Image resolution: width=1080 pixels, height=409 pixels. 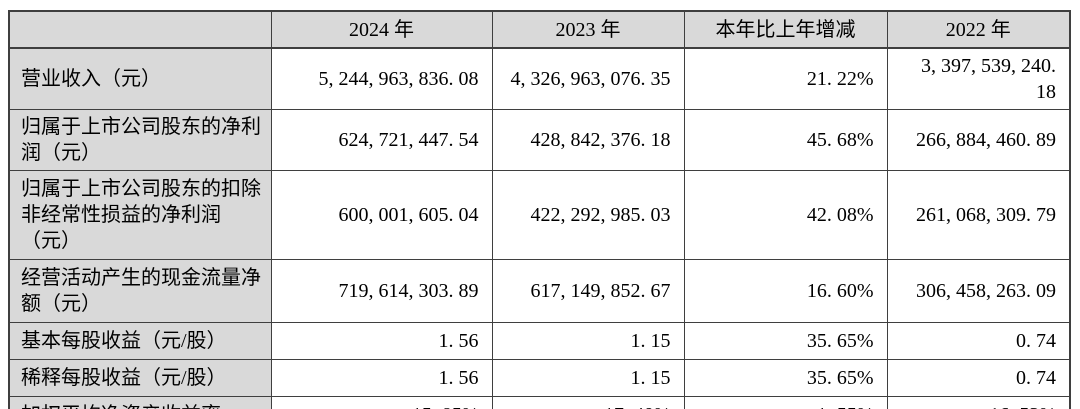 What do you see at coordinates (978, 140) in the screenshot?
I see `cell-2022: 266, 884, 460. 89` at bounding box center [978, 140].